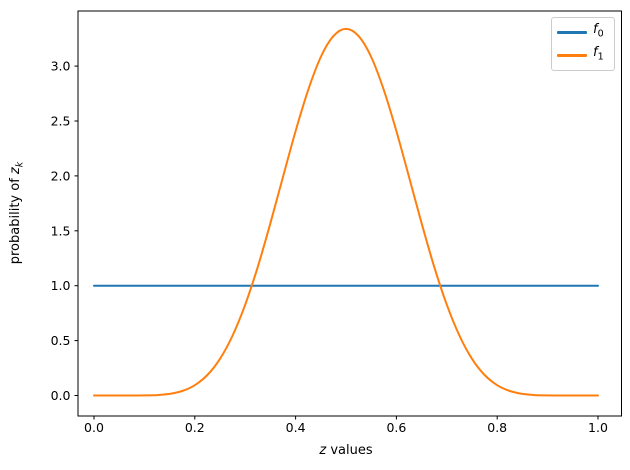  I want to click on y-axis-label-var: z, so click(15, 171).